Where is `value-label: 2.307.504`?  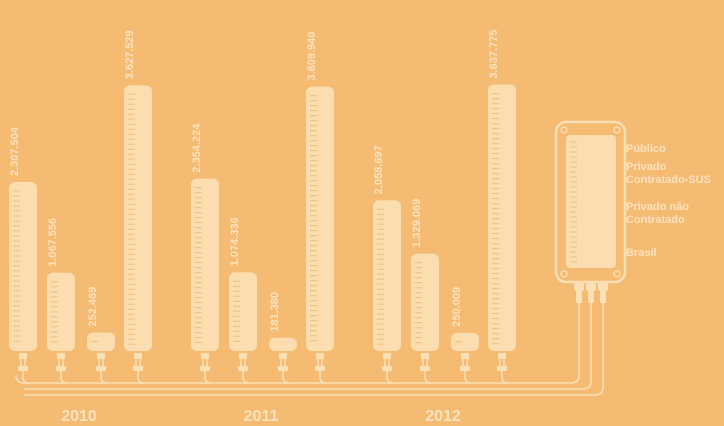 value-label: 2.307.504 is located at coordinates (15, 151).